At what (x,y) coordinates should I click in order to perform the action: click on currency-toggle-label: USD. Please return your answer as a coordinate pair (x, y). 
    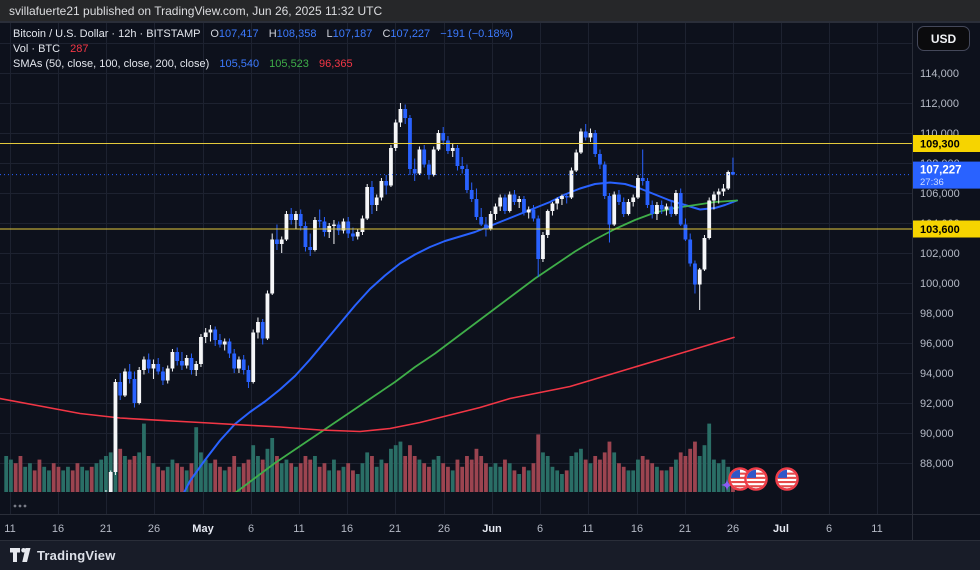
    Looking at the image, I should click on (943, 38).